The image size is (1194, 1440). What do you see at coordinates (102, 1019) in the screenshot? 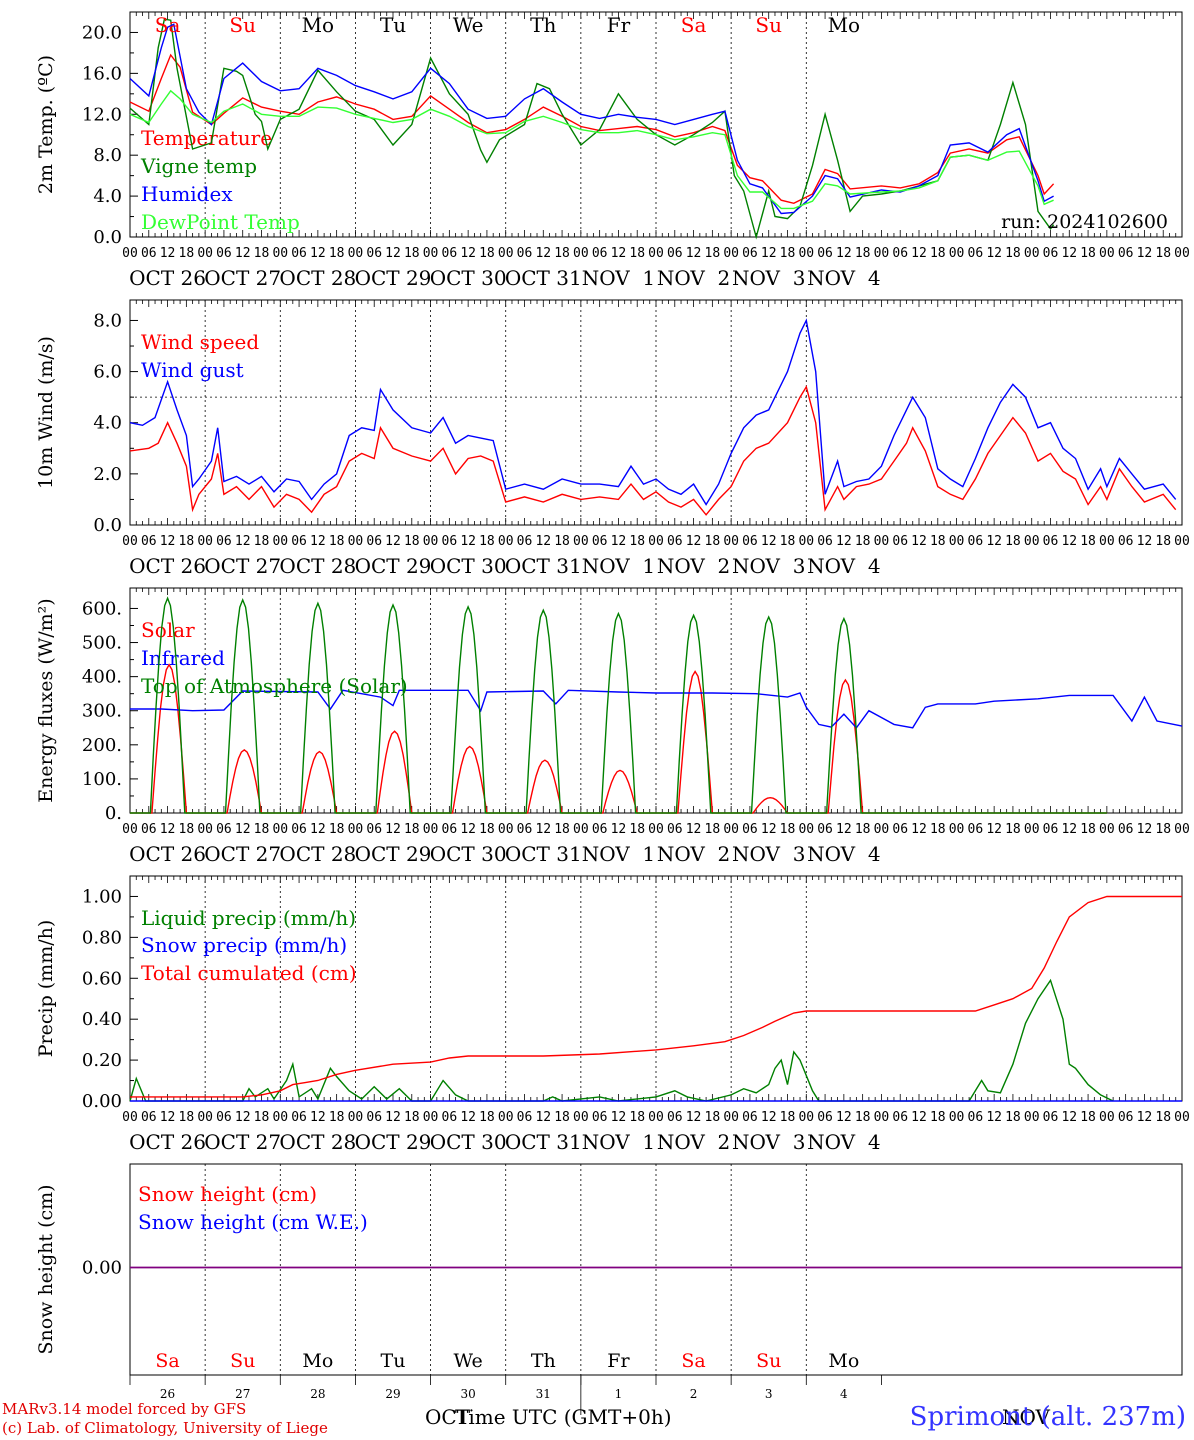
I see `y-tick-label: 0.40` at bounding box center [102, 1019].